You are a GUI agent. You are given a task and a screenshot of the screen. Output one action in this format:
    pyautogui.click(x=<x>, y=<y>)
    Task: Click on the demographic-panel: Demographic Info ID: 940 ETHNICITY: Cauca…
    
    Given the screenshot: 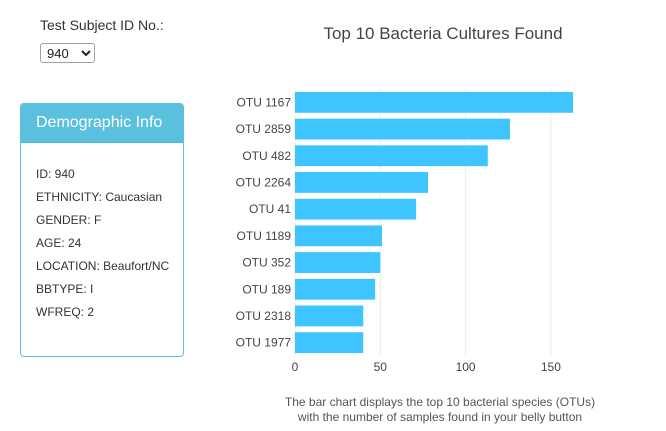 What is the action you would take?
    pyautogui.click(x=102, y=230)
    